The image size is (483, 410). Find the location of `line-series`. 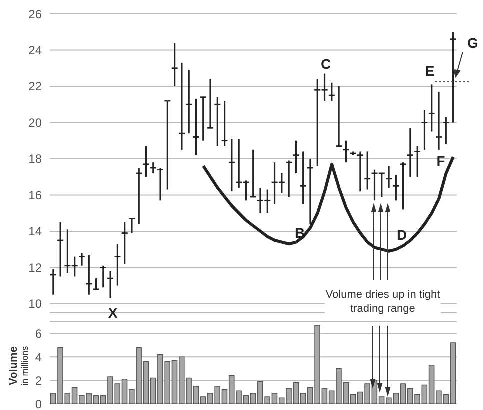

line-series is located at coordinates (328, 204).